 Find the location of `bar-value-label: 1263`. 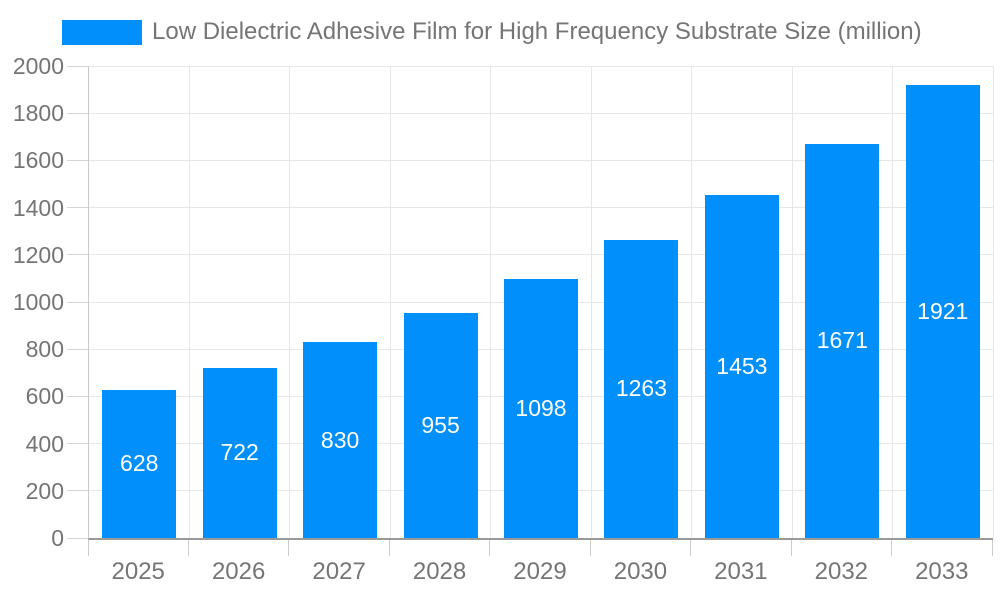

bar-value-label: 1263 is located at coordinates (641, 388).